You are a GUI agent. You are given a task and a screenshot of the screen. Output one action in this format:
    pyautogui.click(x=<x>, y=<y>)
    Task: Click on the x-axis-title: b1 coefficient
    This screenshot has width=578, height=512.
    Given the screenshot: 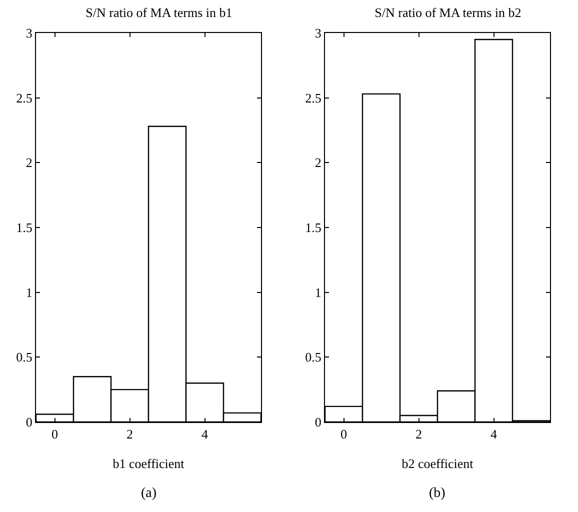 What is the action you would take?
    pyautogui.click(x=148, y=464)
    